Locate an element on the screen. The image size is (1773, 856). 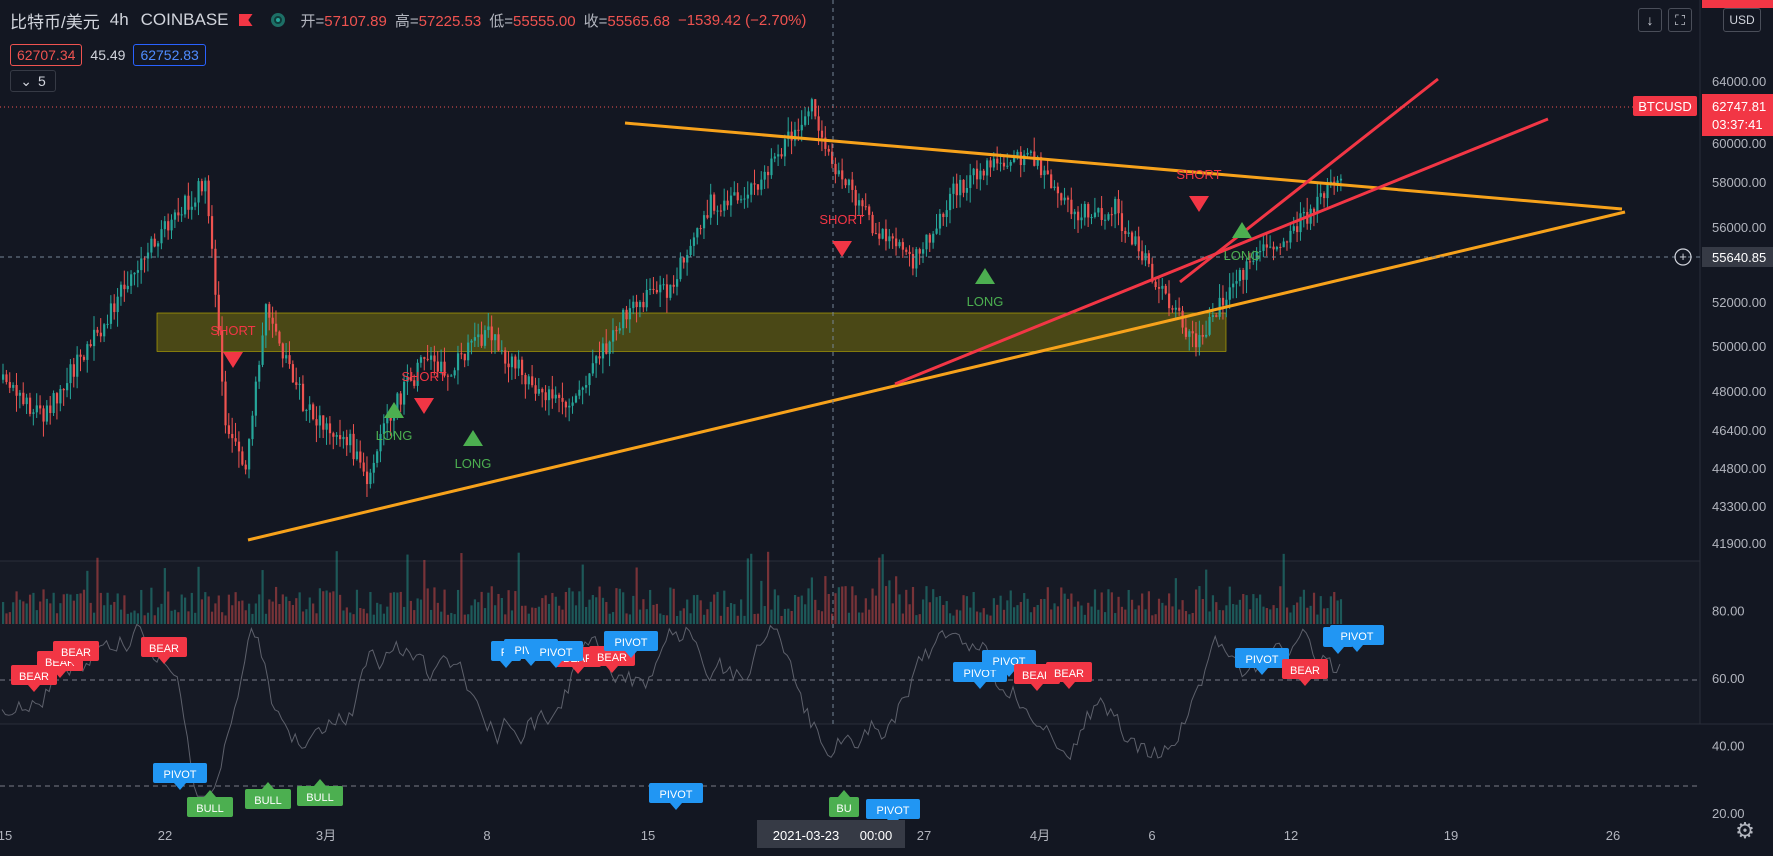
collapse-indicators-button: ⌄ 5 is located at coordinates (33, 81).